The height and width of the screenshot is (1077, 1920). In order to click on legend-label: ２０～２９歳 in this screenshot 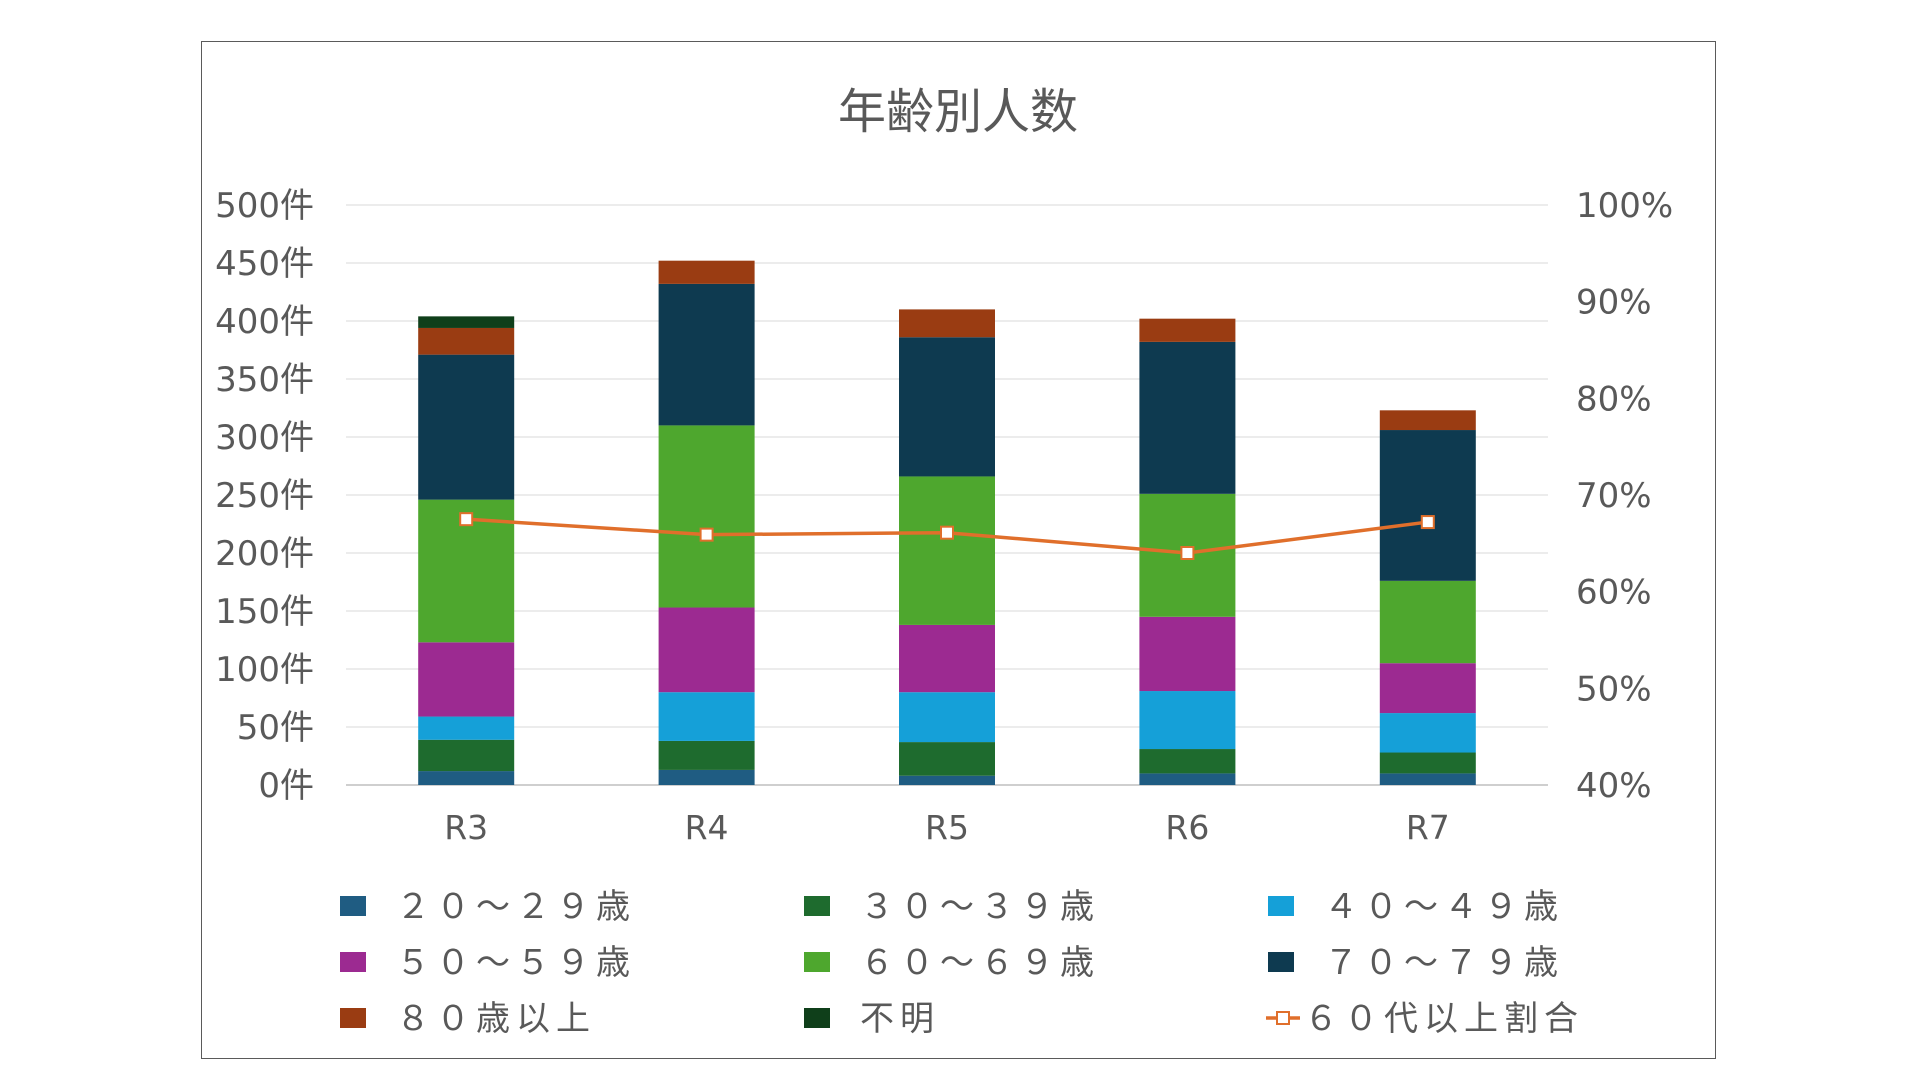, I will do `click(516, 907)`.